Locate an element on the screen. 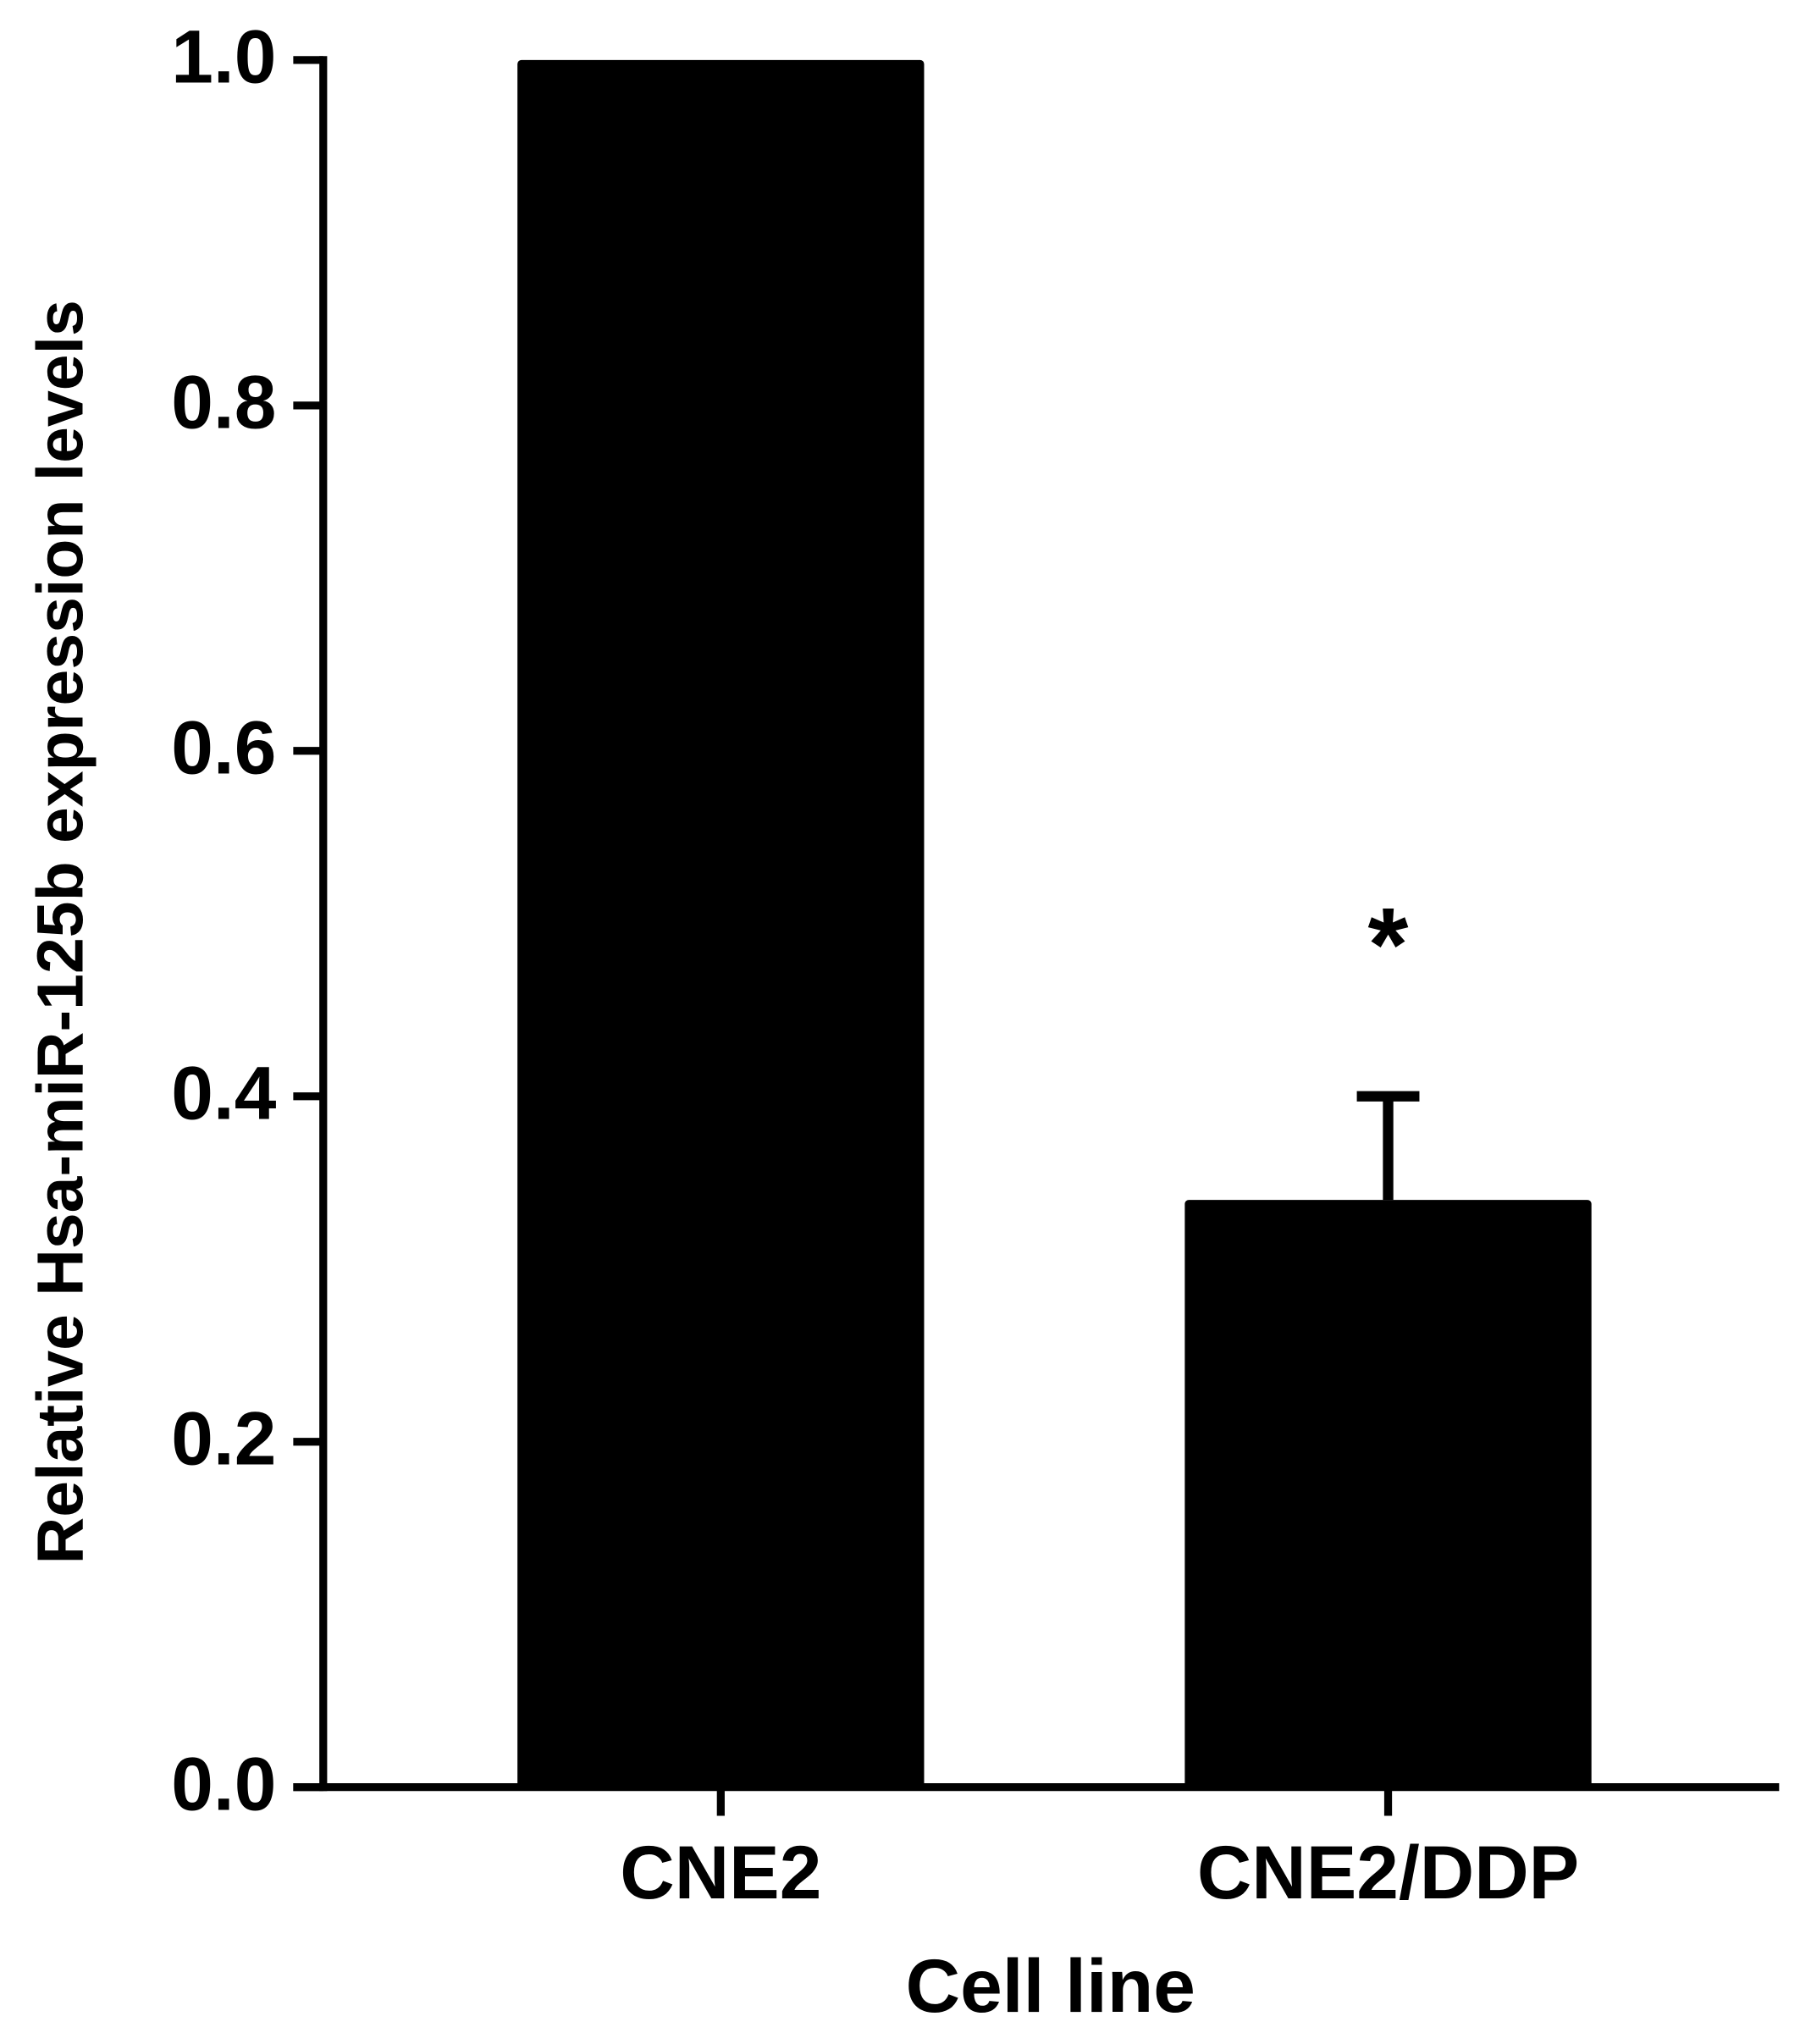 The height and width of the screenshot is (2044, 1800). bar is located at coordinates (1388, 1493).